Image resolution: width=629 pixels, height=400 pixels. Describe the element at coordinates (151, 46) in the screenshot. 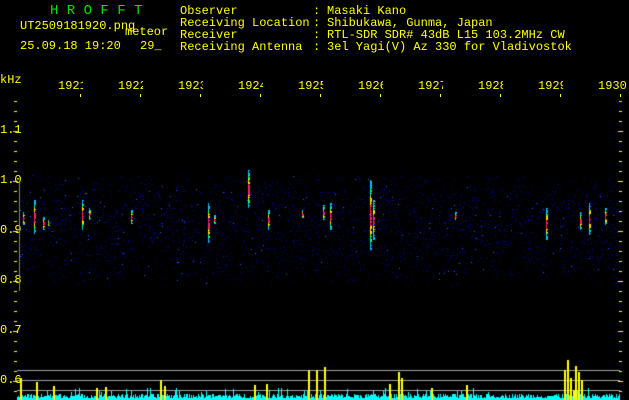

I see `count: 29_` at that location.